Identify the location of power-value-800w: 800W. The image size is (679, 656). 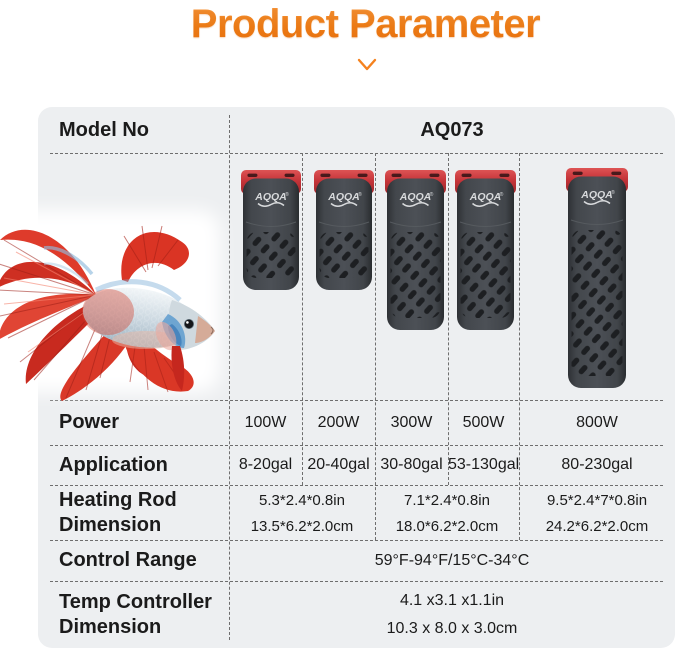
(597, 422).